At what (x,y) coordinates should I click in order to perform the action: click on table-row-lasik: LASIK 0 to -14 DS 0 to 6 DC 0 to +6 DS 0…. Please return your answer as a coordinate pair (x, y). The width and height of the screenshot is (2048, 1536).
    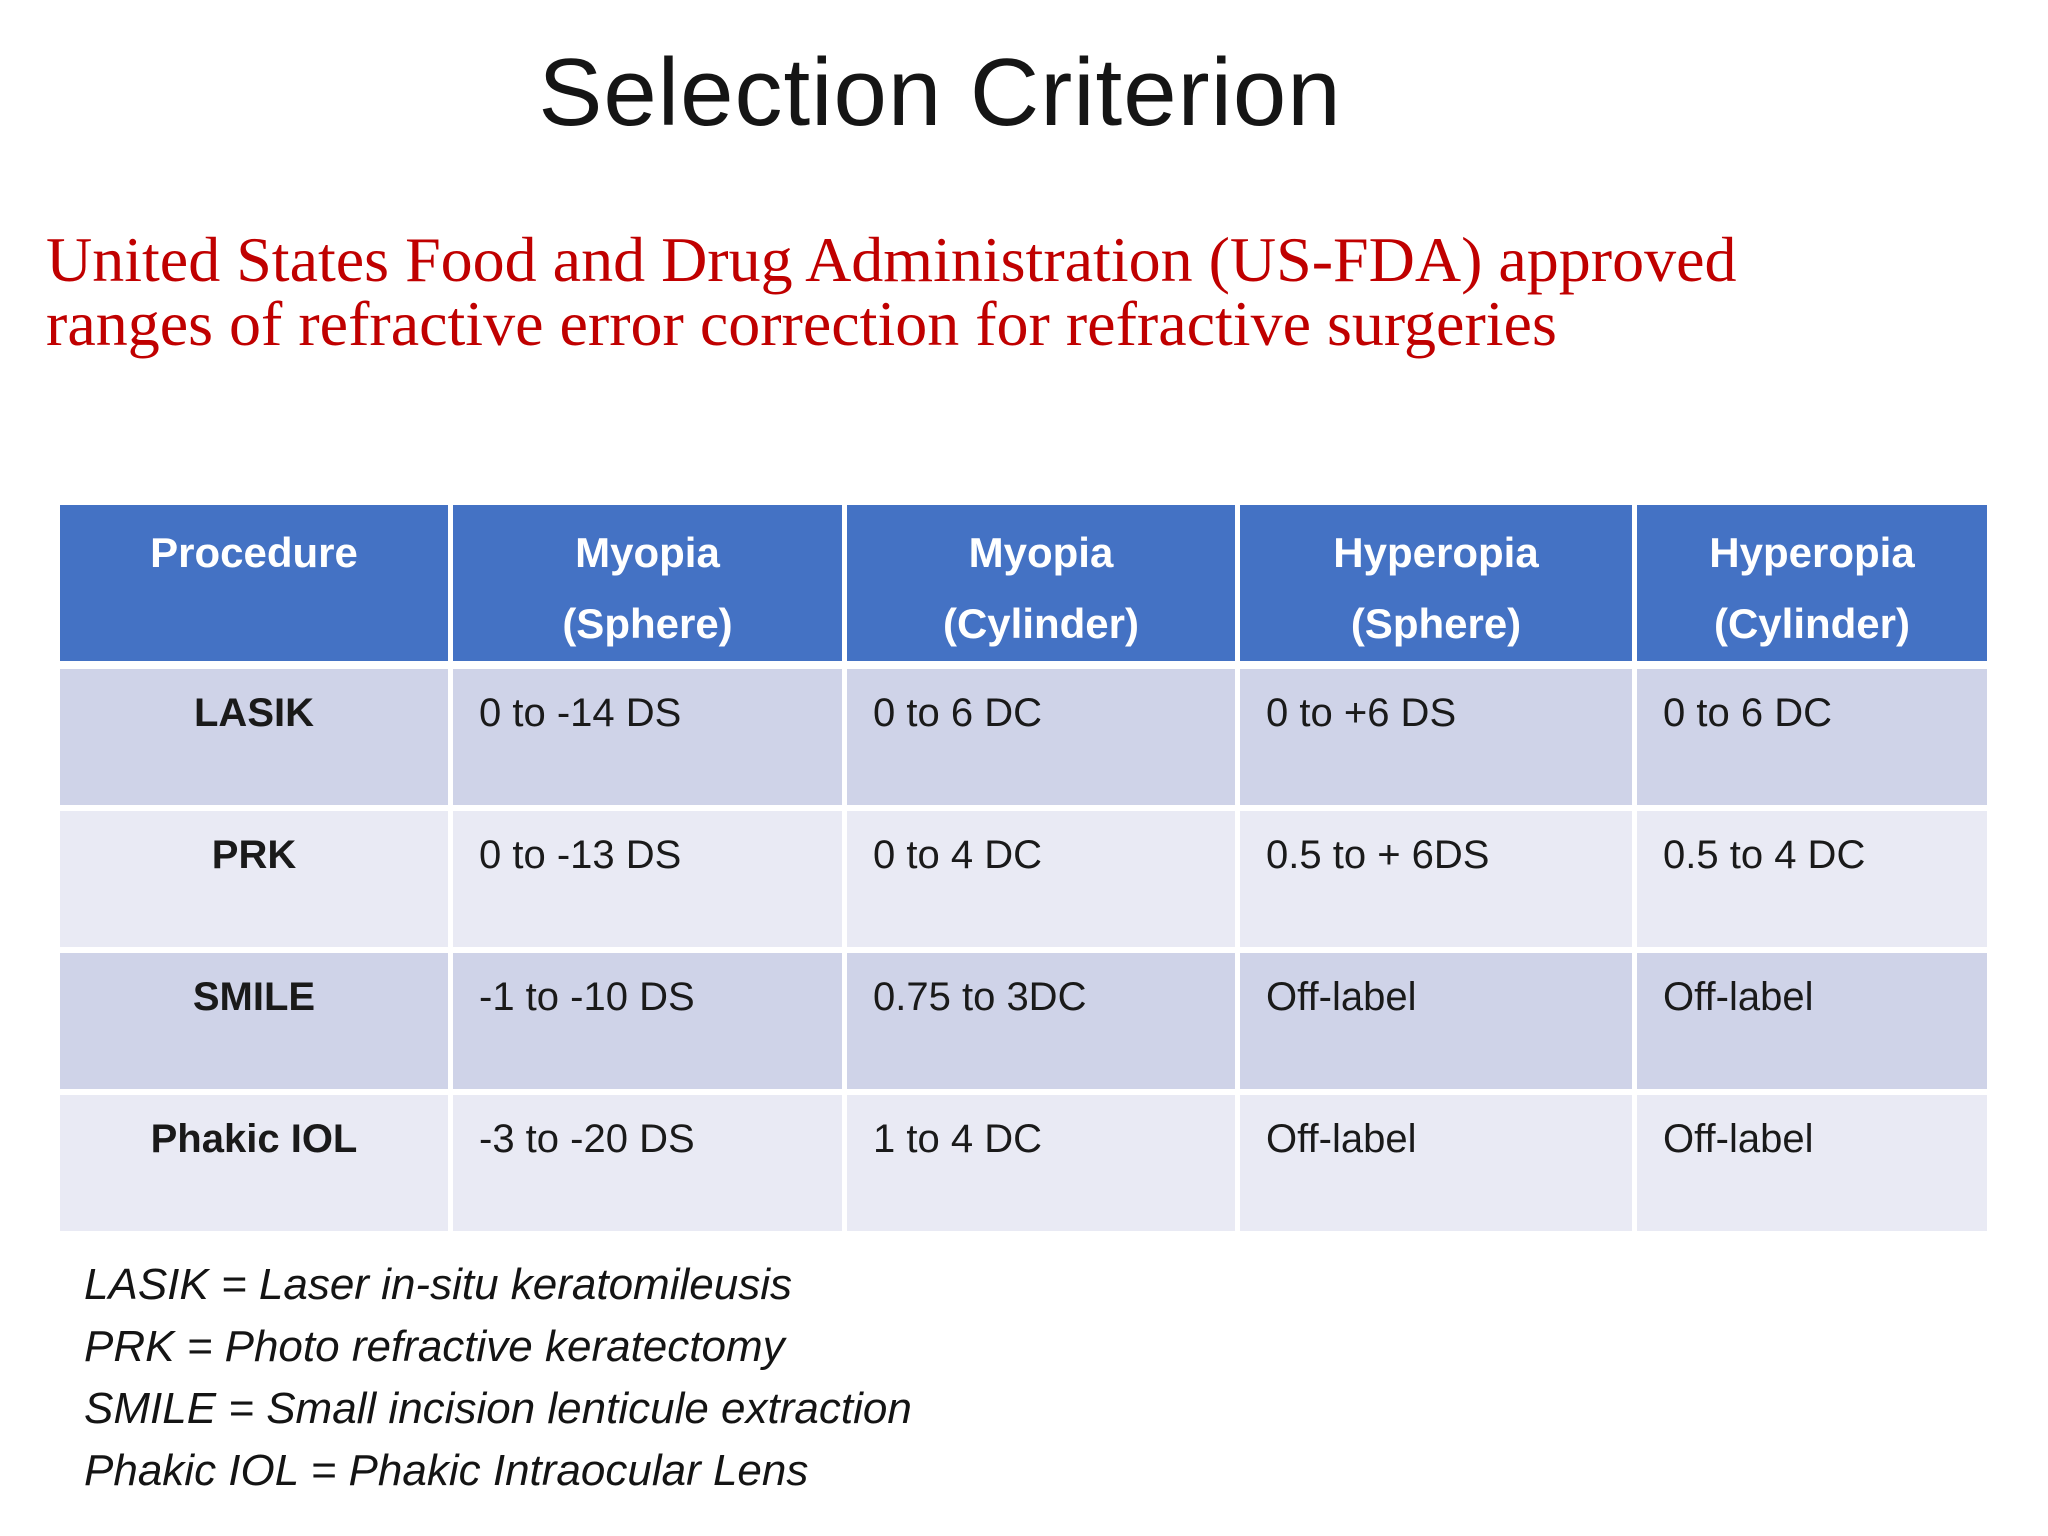
    Looking at the image, I should click on (1023, 739).